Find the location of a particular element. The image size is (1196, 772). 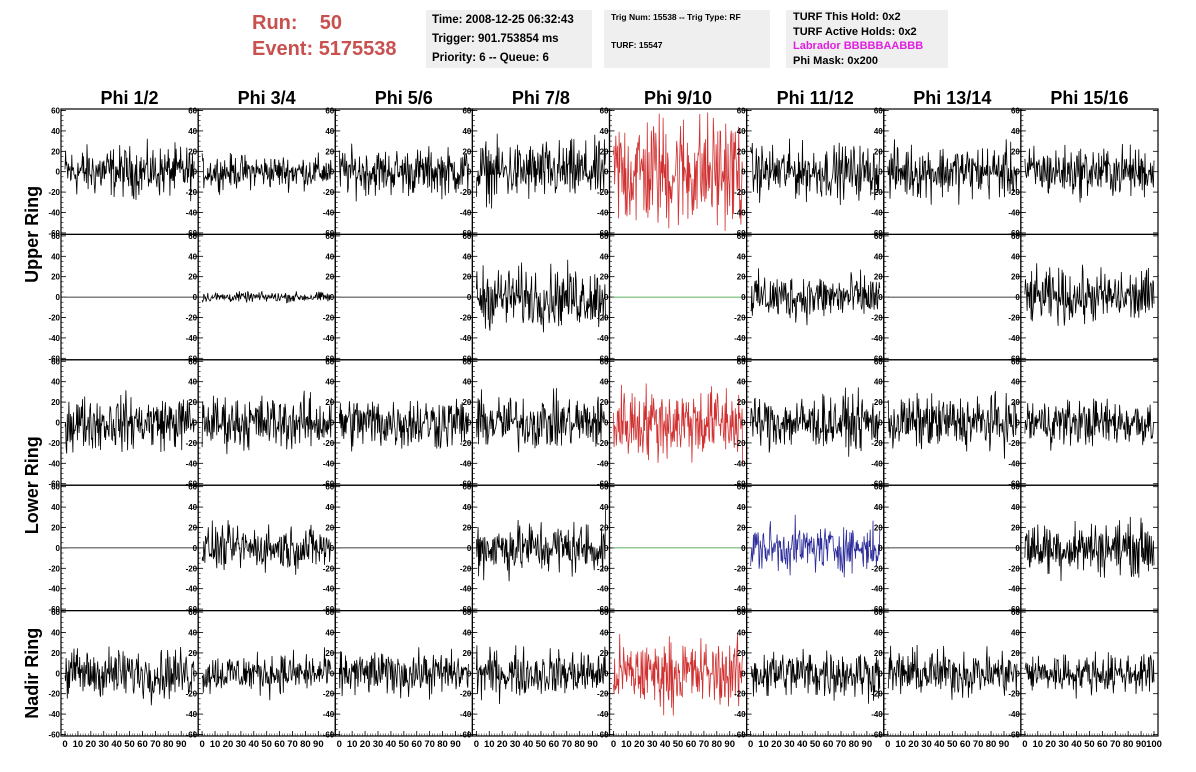

time-text: Time: 2008-12-25 06:32:43 is located at coordinates (503, 20).